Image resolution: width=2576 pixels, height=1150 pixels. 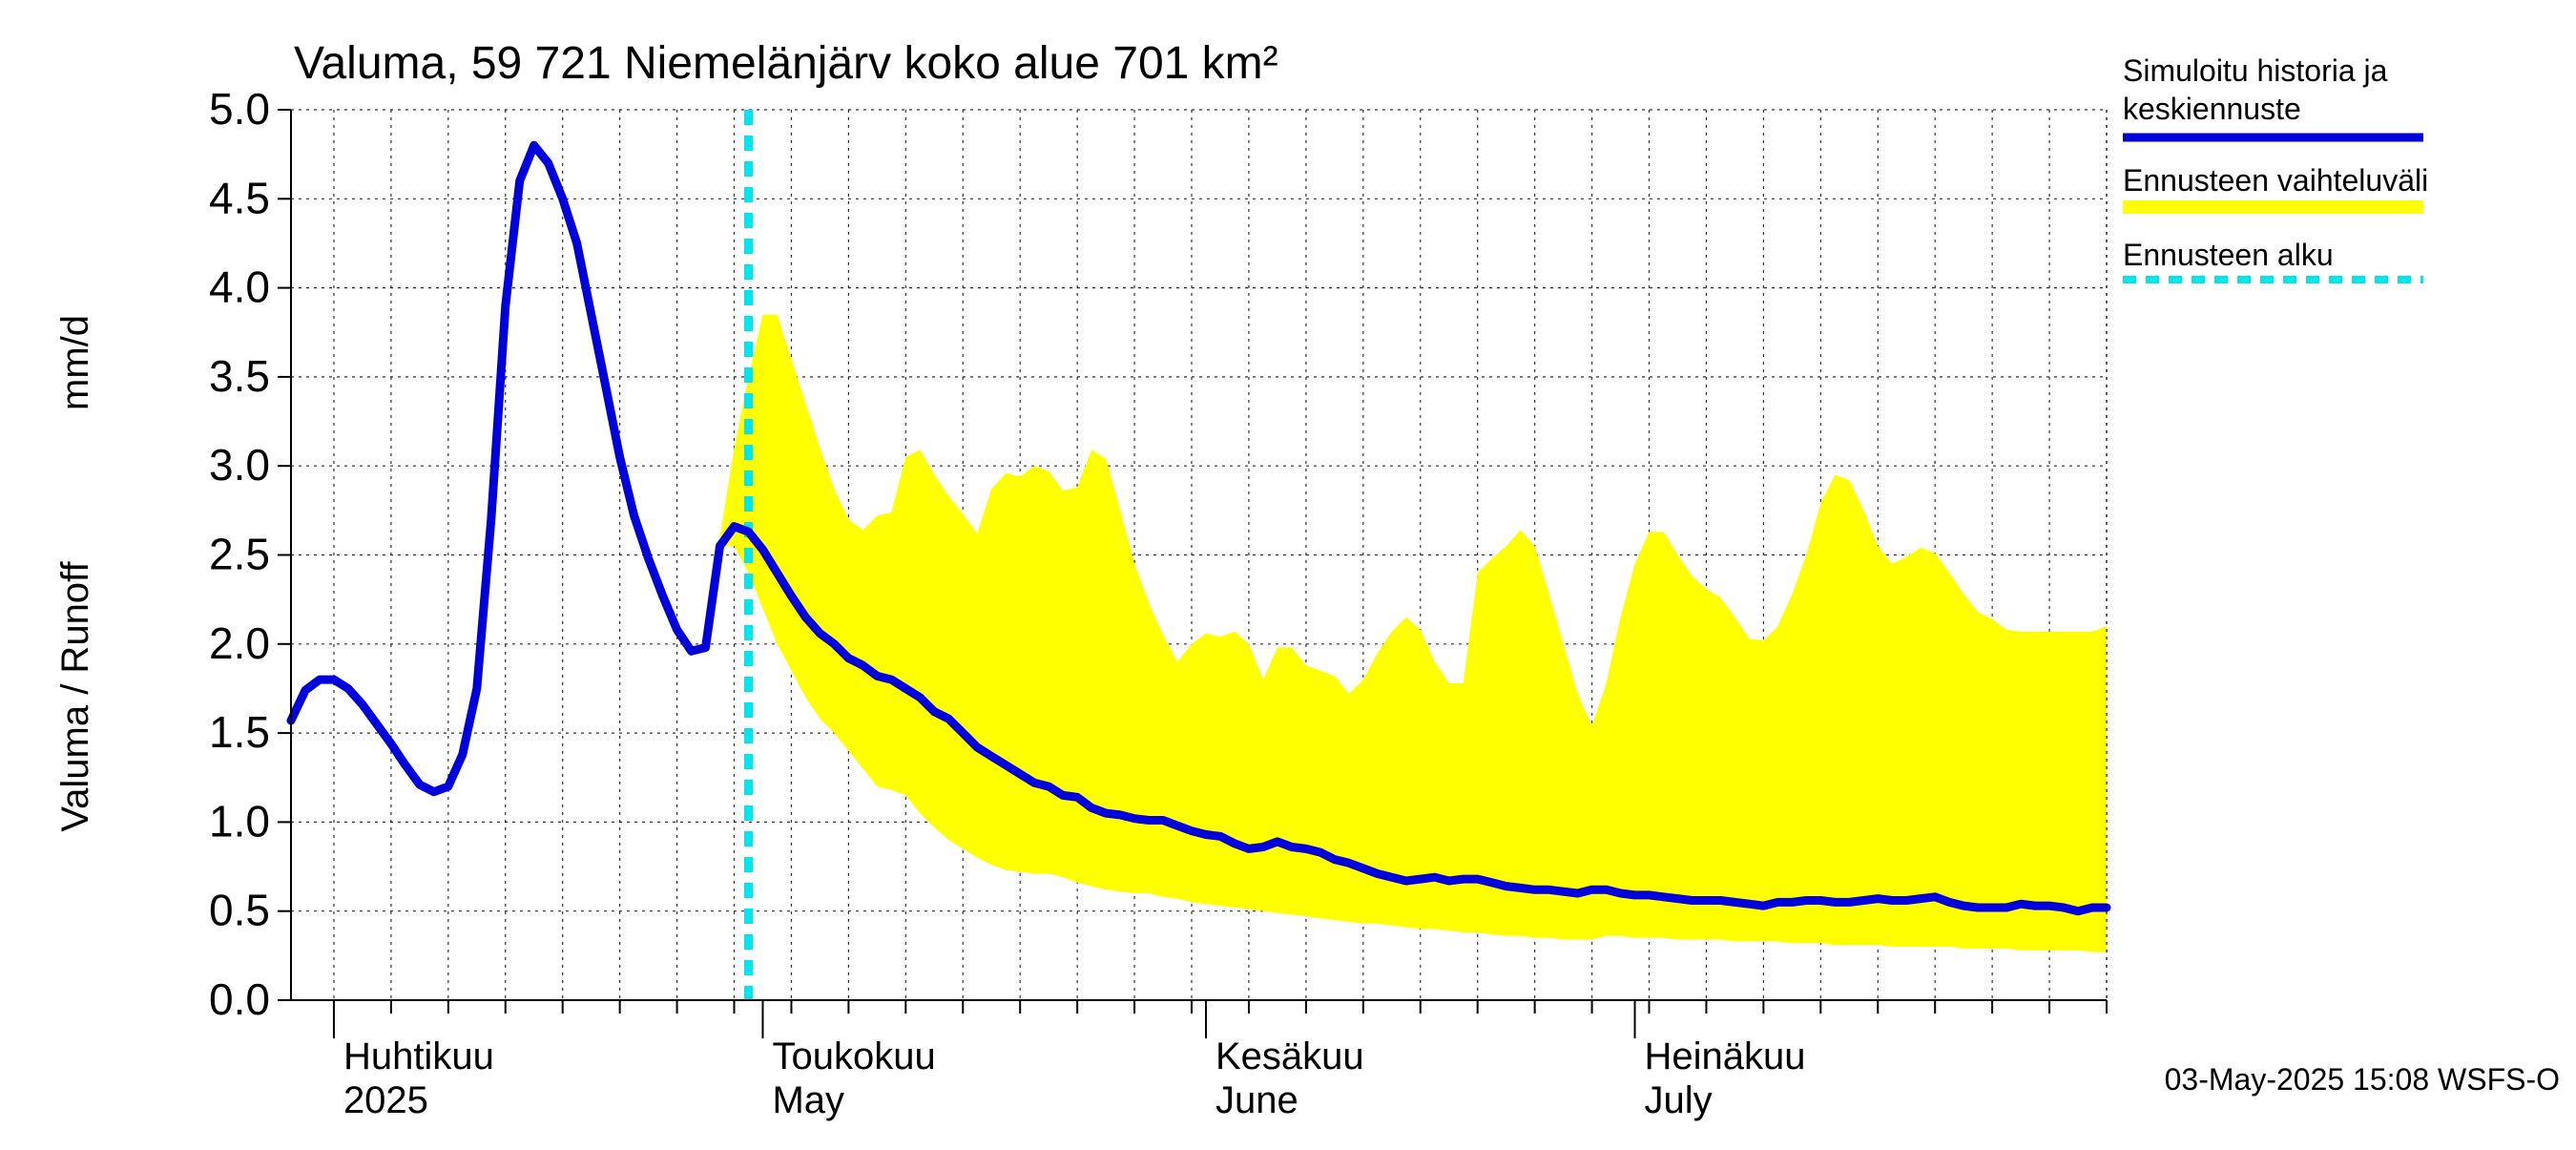 I want to click on y-tick-labels: 0.0 0.5 1.0 1.5 2.0 2.5 3.0 3.5 4.0 4.5 5.0, so click(x=239, y=554).